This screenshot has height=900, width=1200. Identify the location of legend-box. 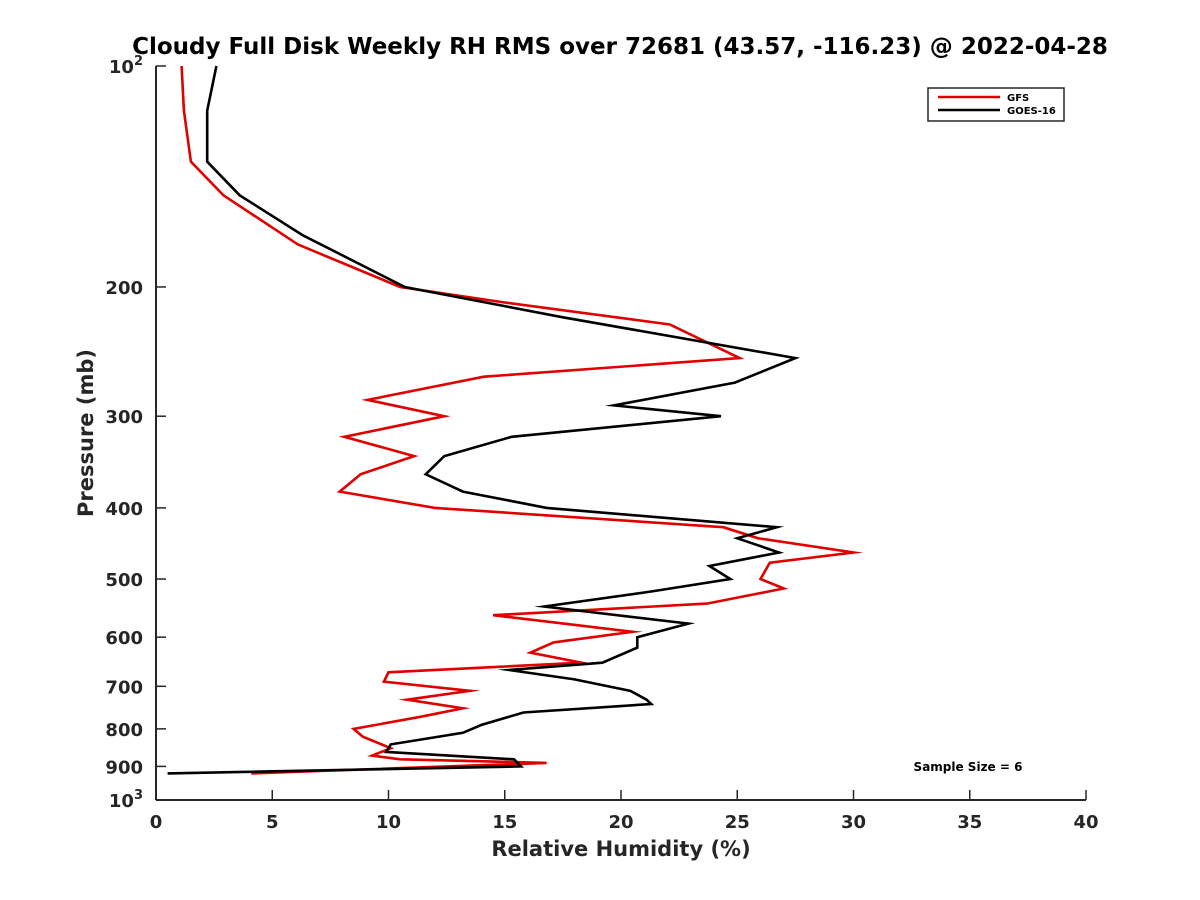
(996, 104).